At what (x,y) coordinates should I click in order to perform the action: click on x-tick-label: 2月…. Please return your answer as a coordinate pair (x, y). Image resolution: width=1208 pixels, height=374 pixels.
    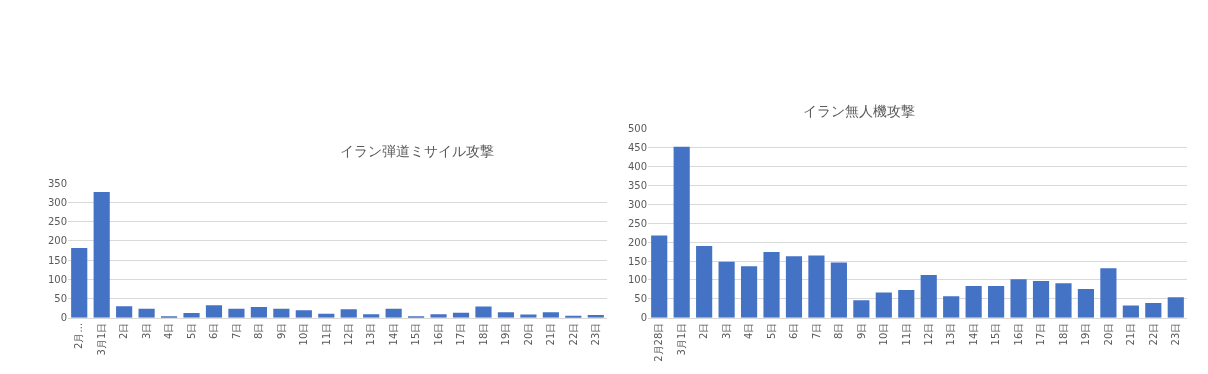
    Looking at the image, I should click on (79, 336).